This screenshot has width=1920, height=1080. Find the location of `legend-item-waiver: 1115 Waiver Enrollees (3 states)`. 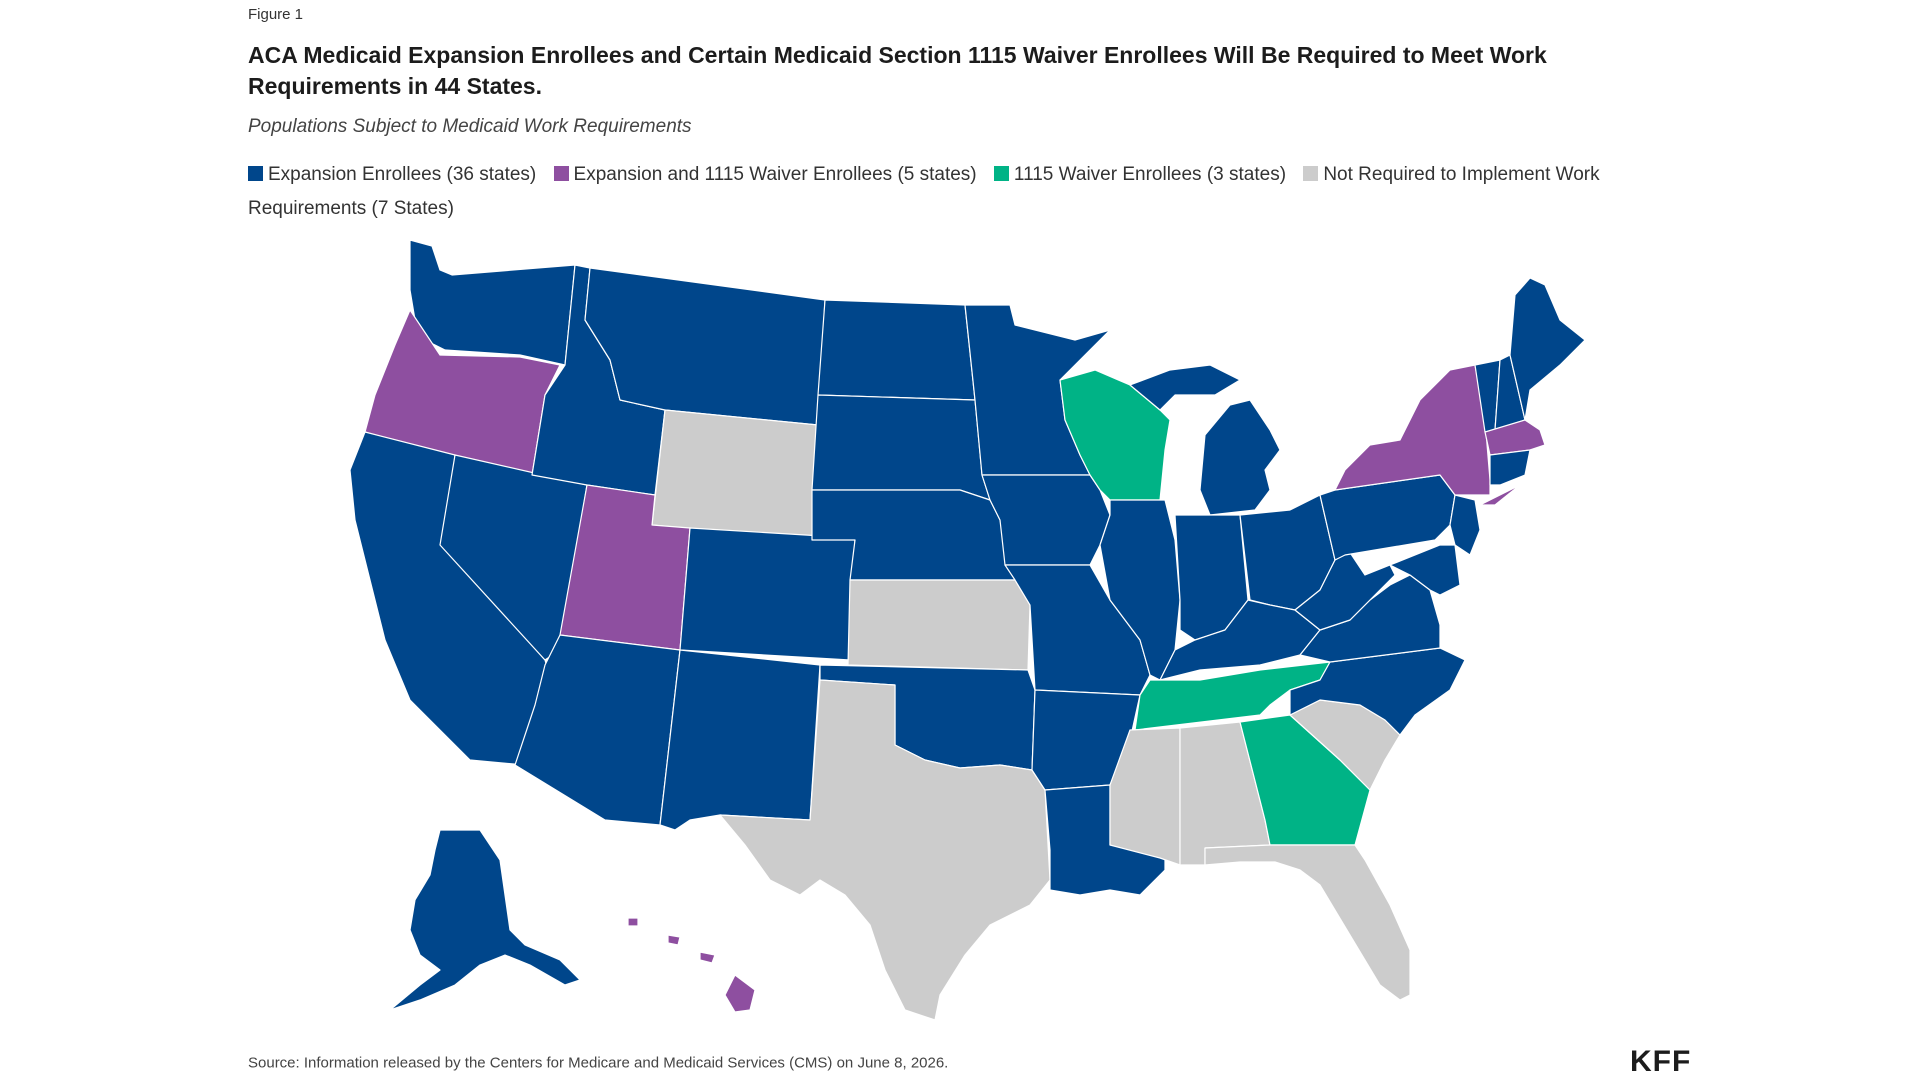

legend-item-waiver: 1115 Waiver Enrollees (3 states) is located at coordinates (1140, 174).